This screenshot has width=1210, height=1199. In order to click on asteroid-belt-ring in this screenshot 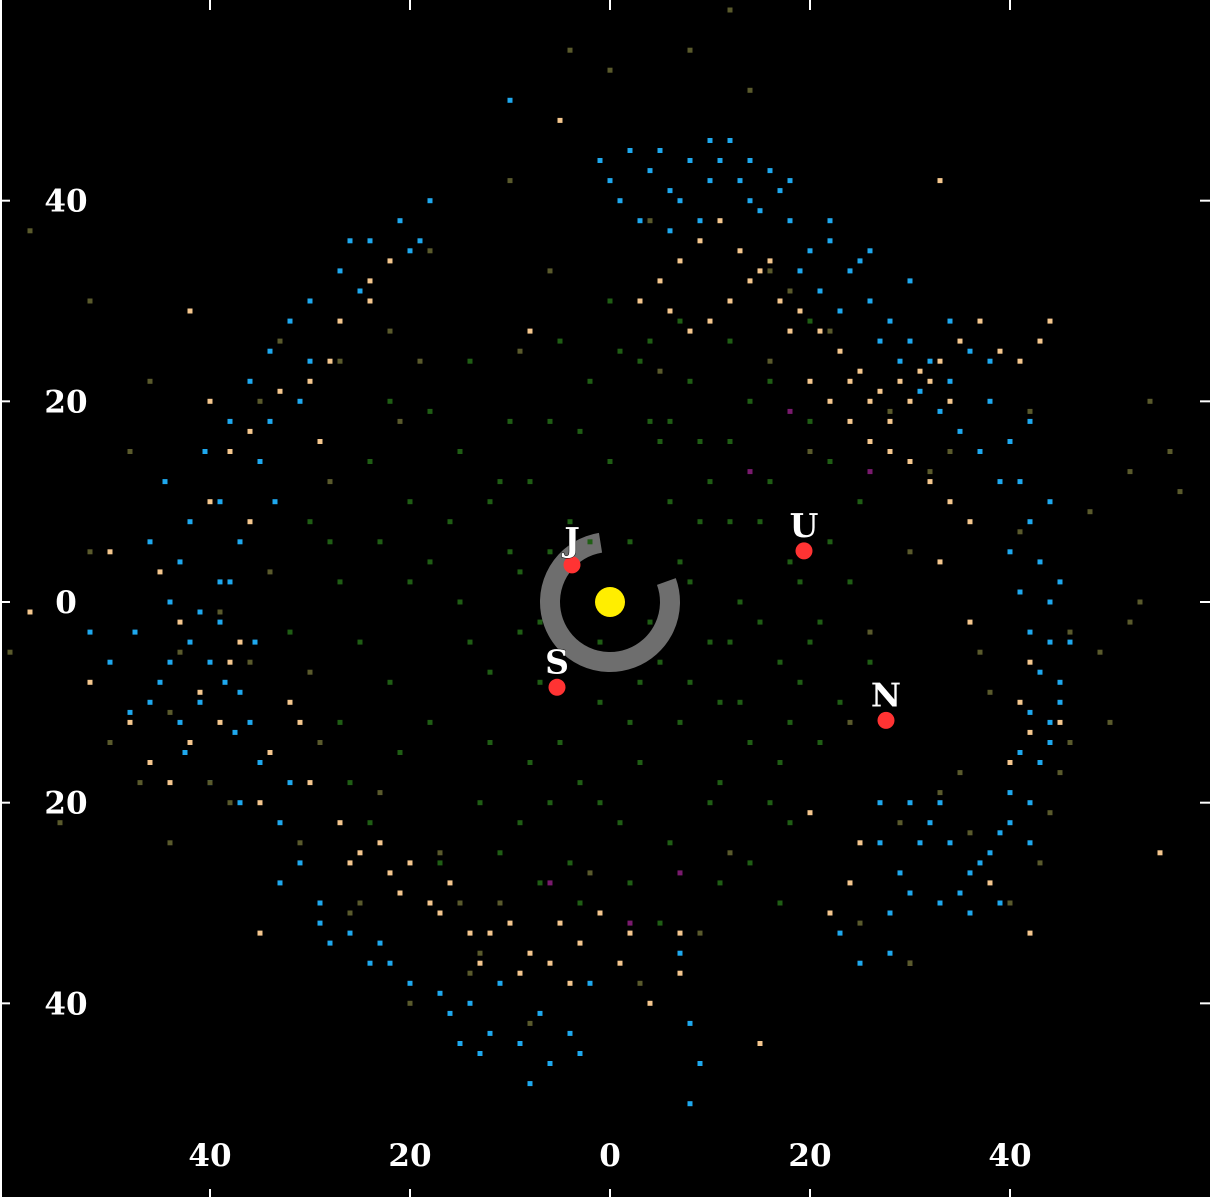, I will do `click(610, 602)`.